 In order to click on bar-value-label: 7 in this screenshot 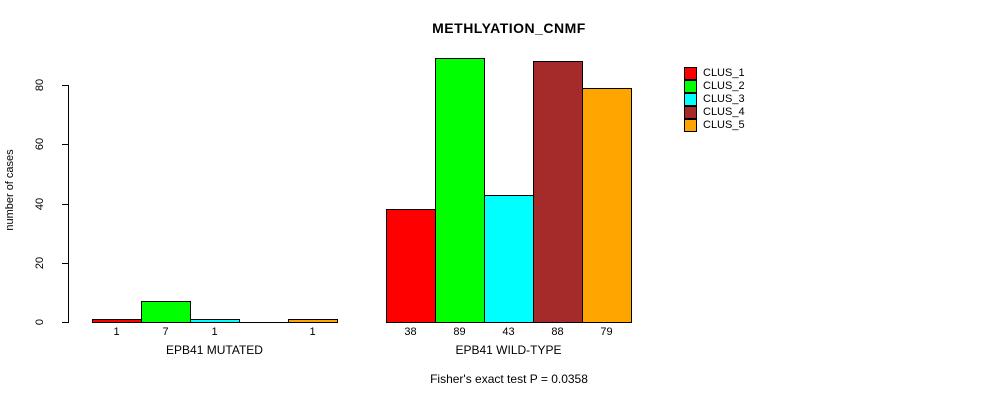, I will do `click(165, 332)`.